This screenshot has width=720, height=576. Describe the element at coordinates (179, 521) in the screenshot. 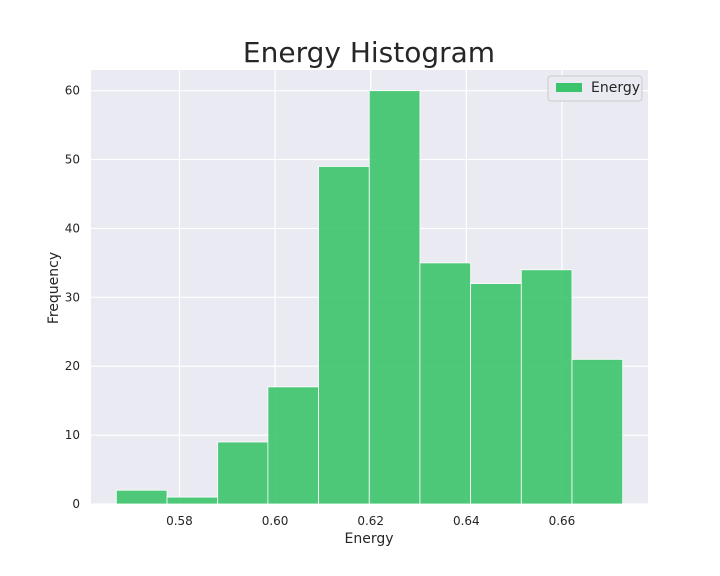

I see `x-tick-label: 0.58` at that location.